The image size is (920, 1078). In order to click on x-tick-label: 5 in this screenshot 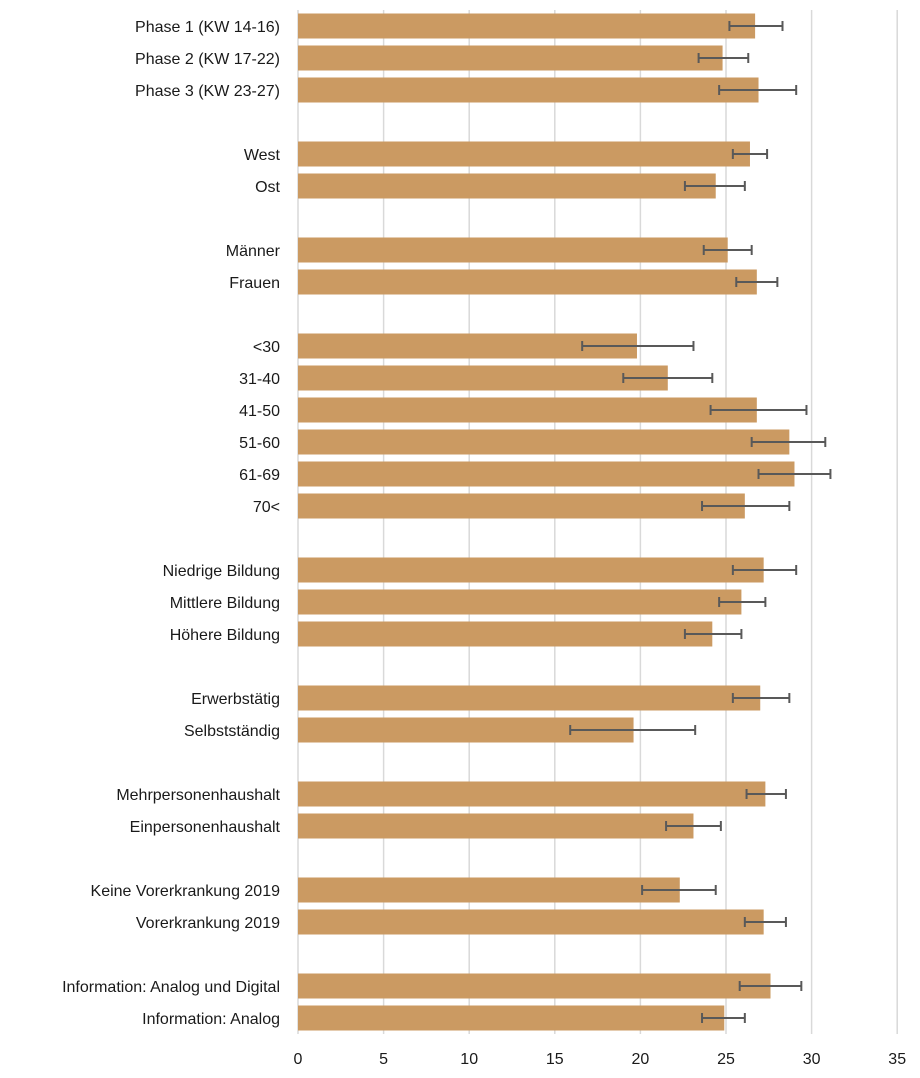, I will do `click(383, 1059)`.